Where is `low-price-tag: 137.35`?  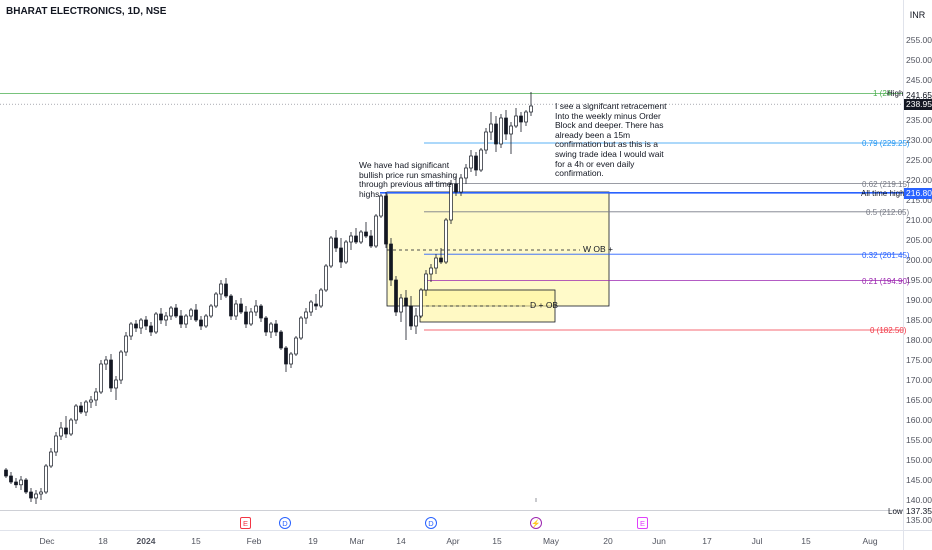 low-price-tag: 137.35 is located at coordinates (919, 511).